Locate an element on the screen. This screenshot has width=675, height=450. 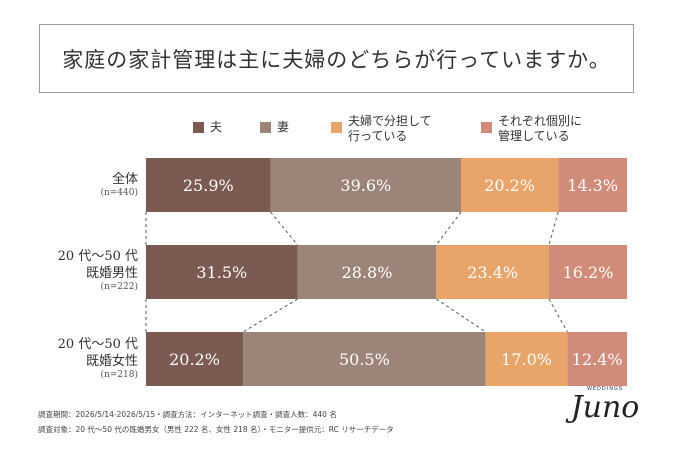
bar-segment-female-separate is located at coordinates (597, 359).